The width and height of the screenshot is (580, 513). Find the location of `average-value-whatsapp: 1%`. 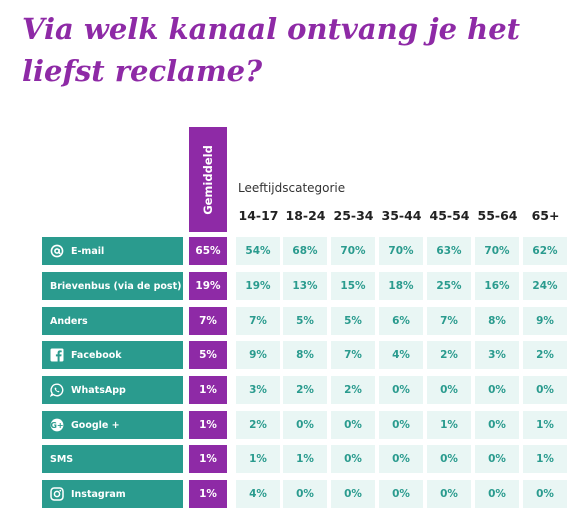

average-value-whatsapp: 1% is located at coordinates (208, 390).